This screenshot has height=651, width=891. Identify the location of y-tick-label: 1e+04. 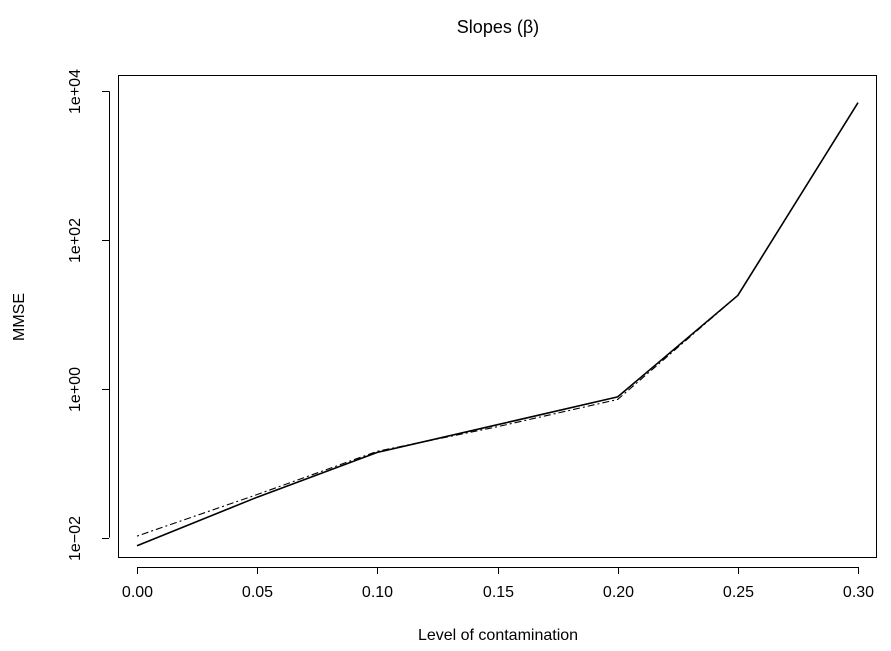
(75, 91).